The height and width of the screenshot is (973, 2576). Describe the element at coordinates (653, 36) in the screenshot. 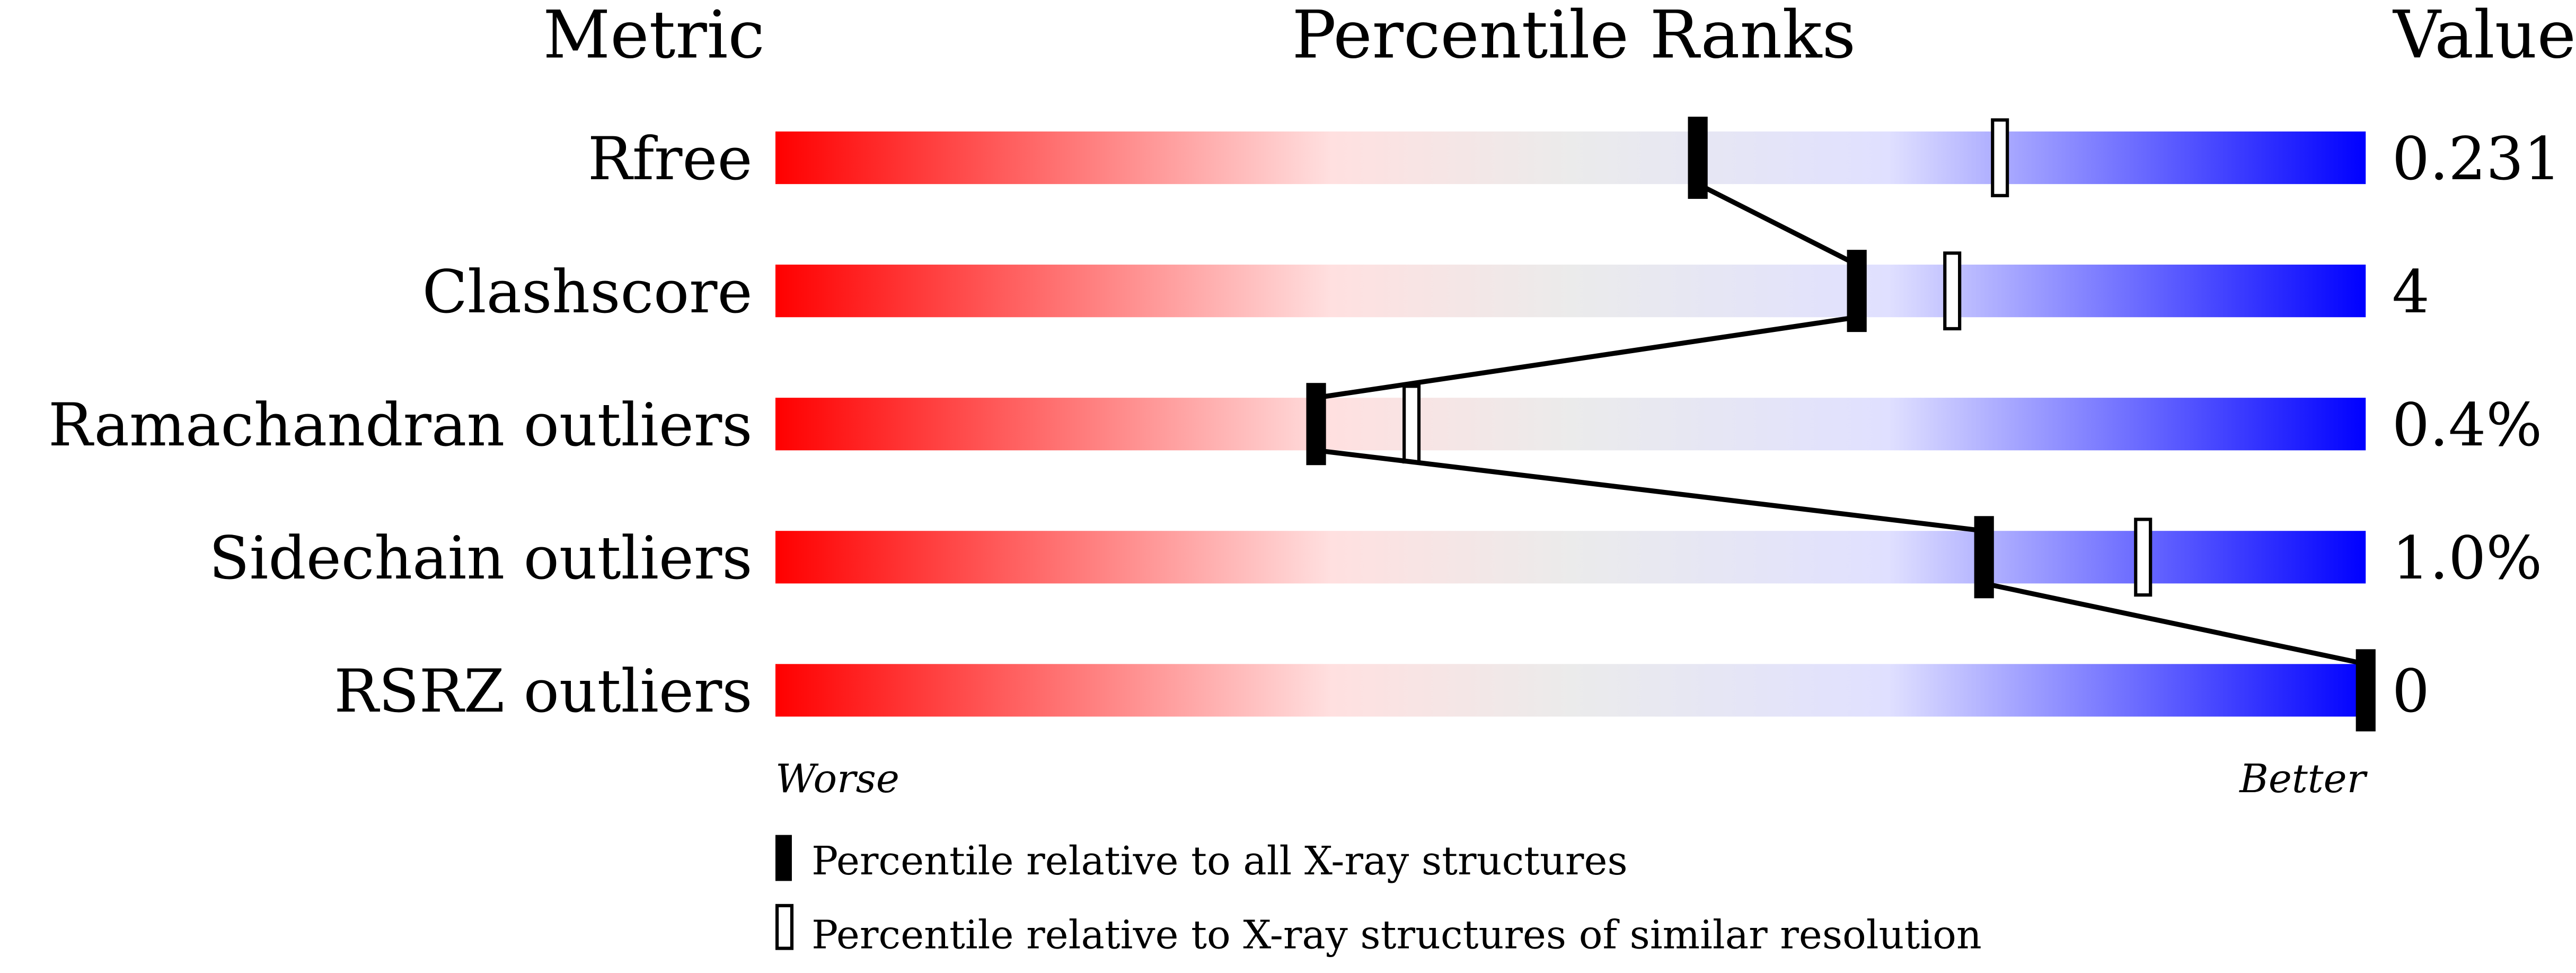

I see `header-metric: Metric` at that location.